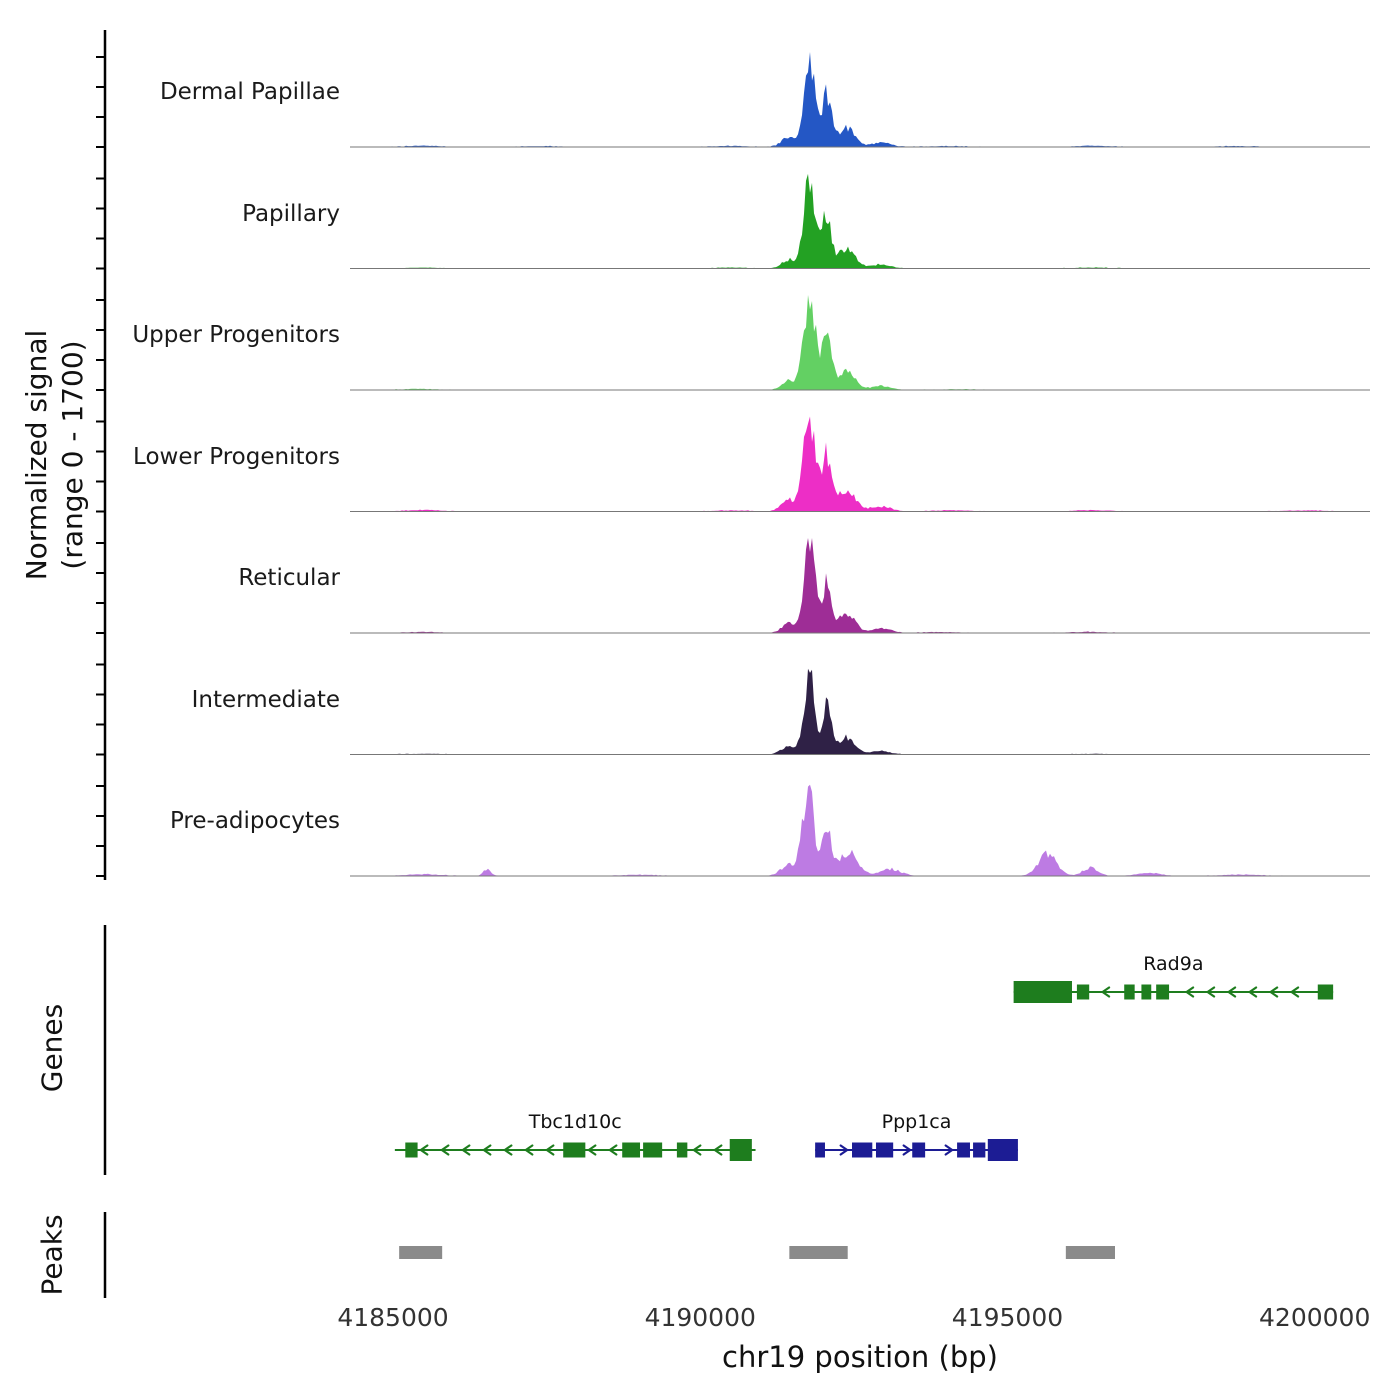 The width and height of the screenshot is (1400, 1400). Describe the element at coordinates (700, 1317) in the screenshot. I see `x-tick-label-4190000: 4190000` at that location.